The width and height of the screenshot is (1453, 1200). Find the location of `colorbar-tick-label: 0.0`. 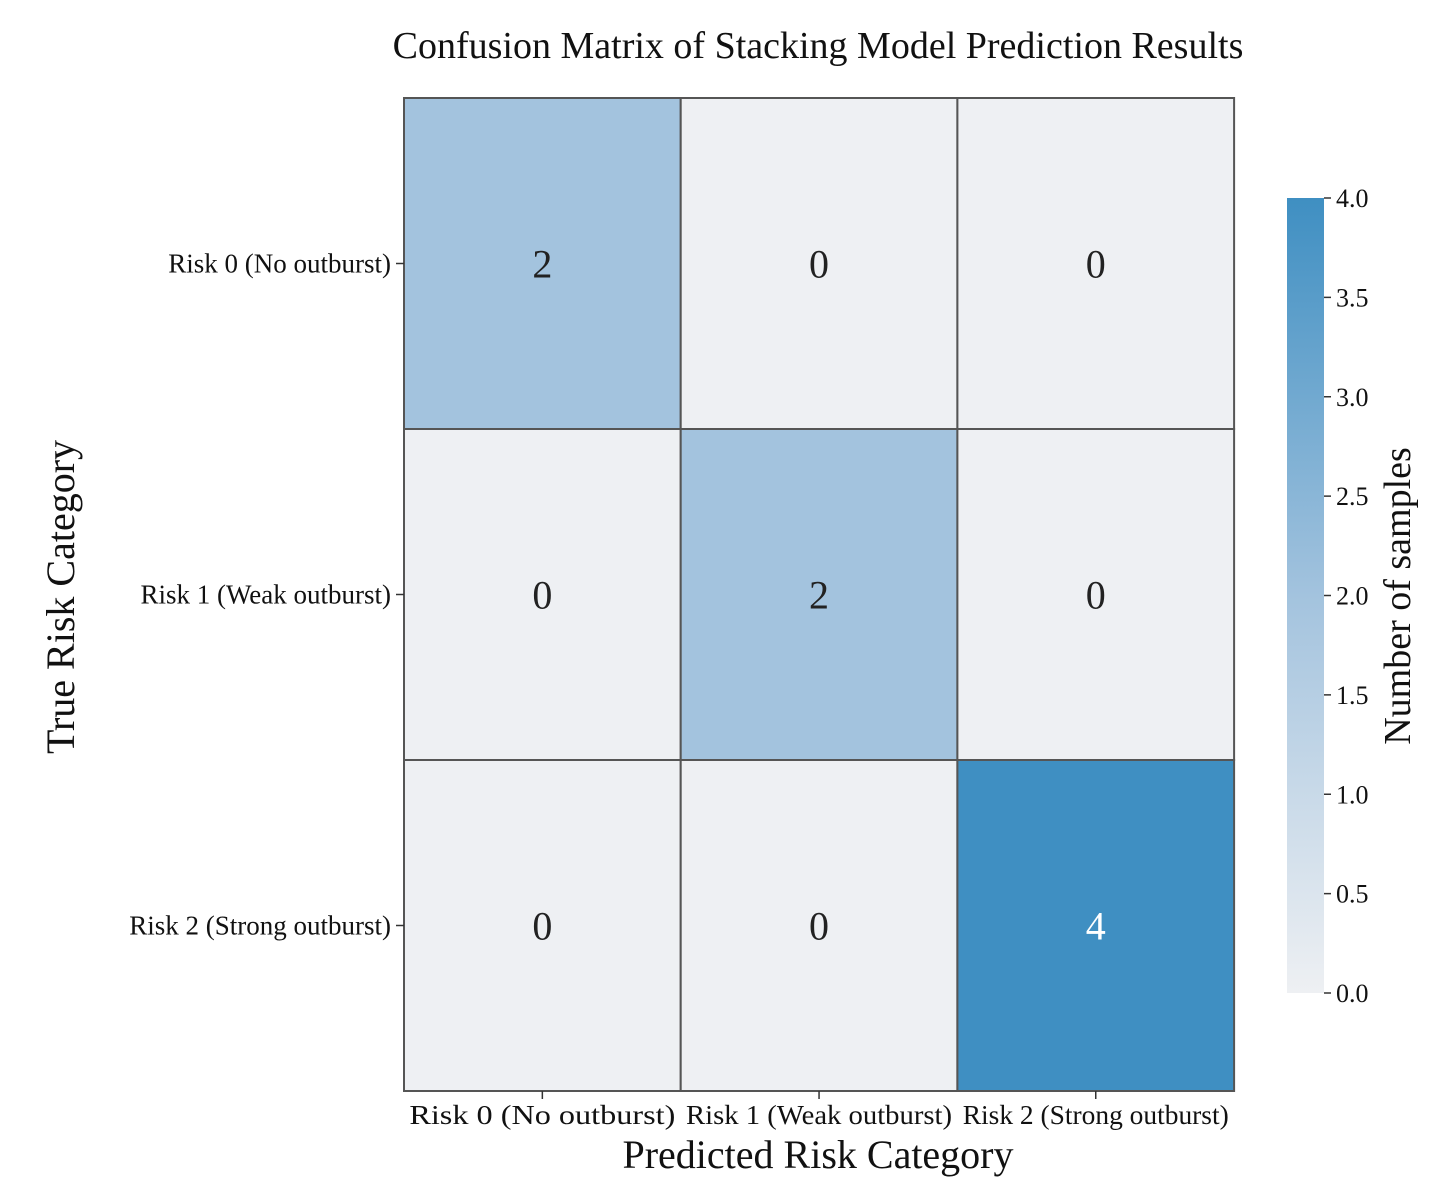

colorbar-tick-label: 0.0 is located at coordinates (1352, 993).